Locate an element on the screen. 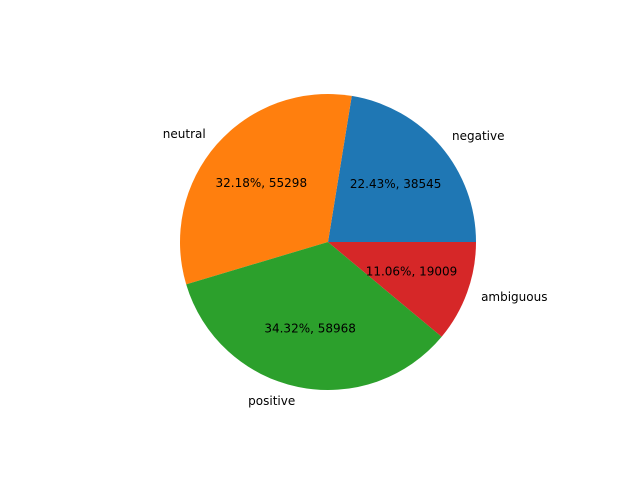 The image size is (640, 480). pie-slice-positive is located at coordinates (314, 316).